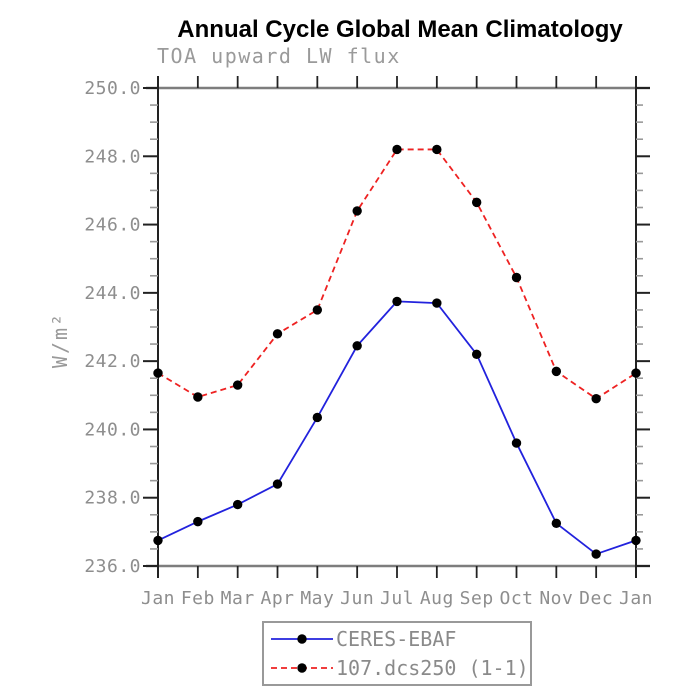 The height and width of the screenshot is (700, 700). Describe the element at coordinates (112, 429) in the screenshot. I see `y-tick-label: 240.0` at that location.